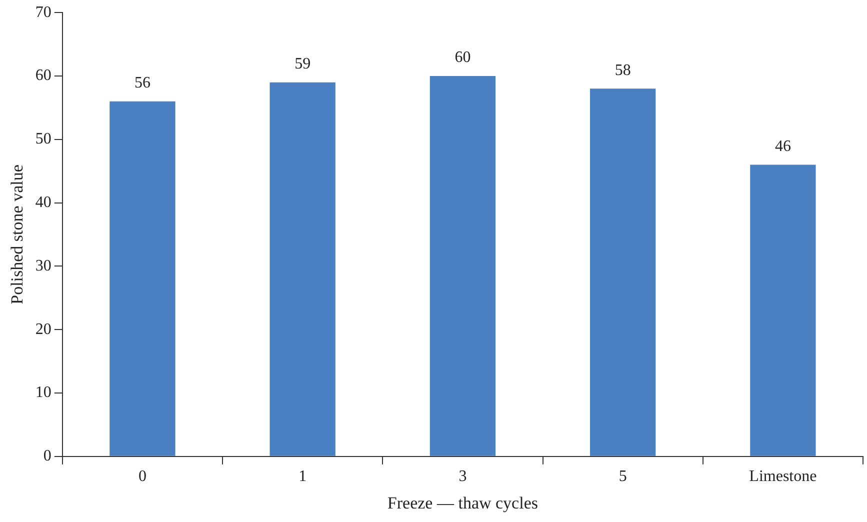  I want to click on x-tick-label: 1, so click(302, 477).